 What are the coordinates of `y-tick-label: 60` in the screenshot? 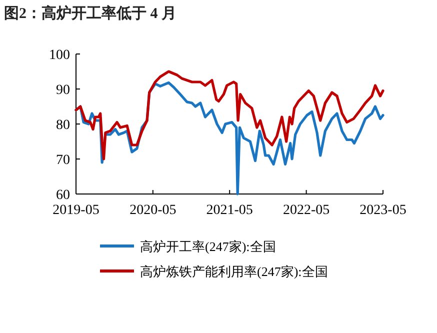 It's located at (63, 195).